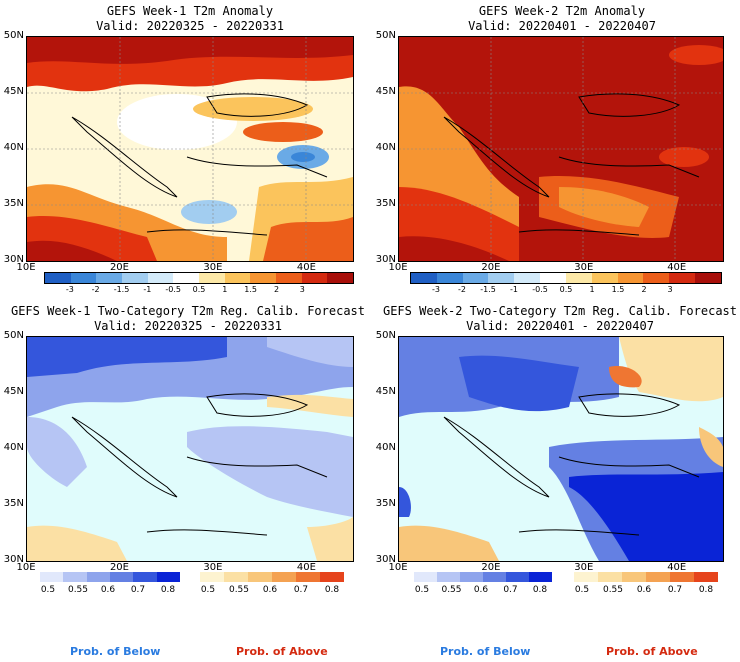  What do you see at coordinates (213, 267) in the screenshot?
I see `lon-label: 30E` at bounding box center [213, 267].